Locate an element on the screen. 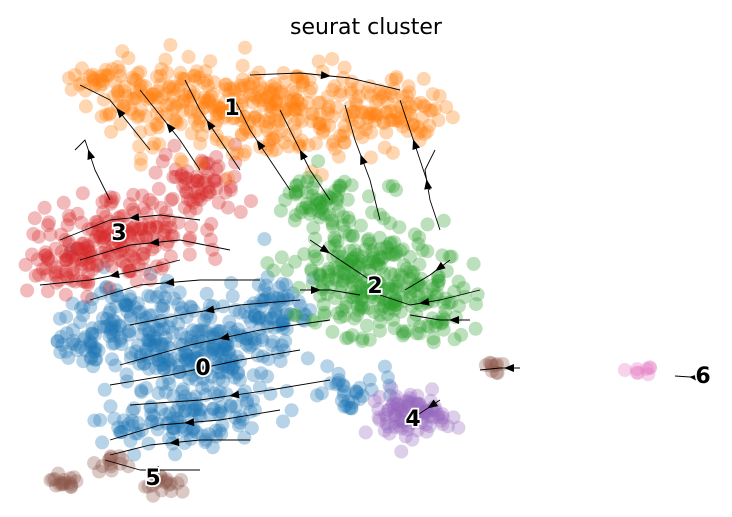 The image size is (732, 517). cluster-label-1: 1 is located at coordinates (231, 108).